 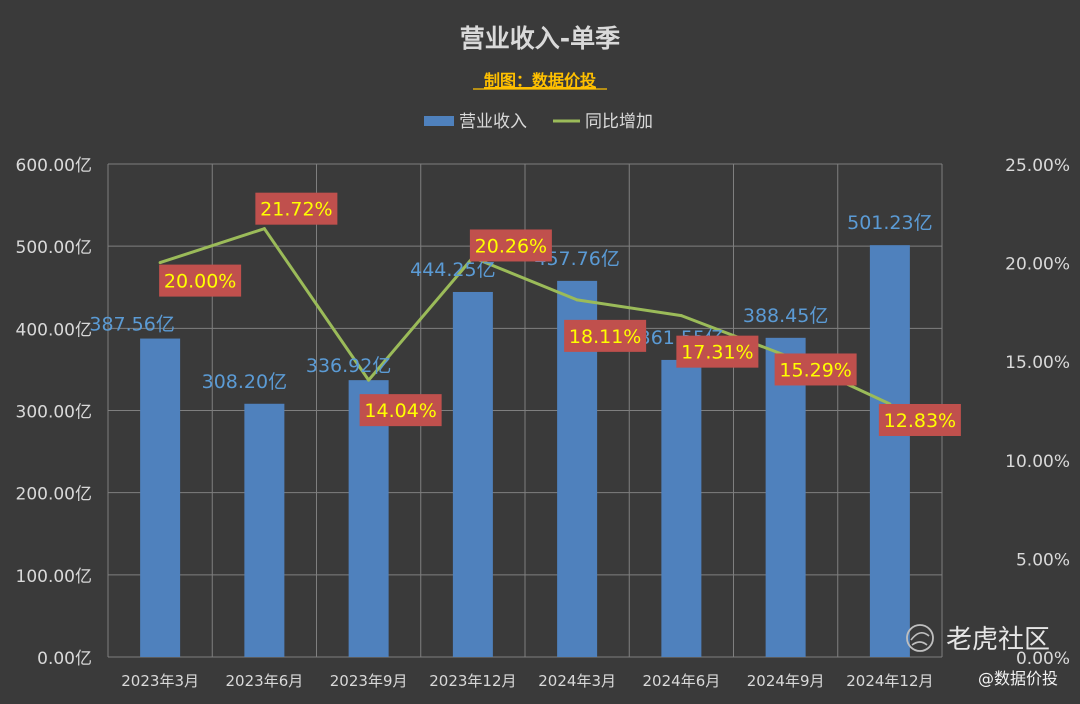 What do you see at coordinates (1037, 462) in the screenshot?
I see `y-right-tick-label: 10.00%` at bounding box center [1037, 462].